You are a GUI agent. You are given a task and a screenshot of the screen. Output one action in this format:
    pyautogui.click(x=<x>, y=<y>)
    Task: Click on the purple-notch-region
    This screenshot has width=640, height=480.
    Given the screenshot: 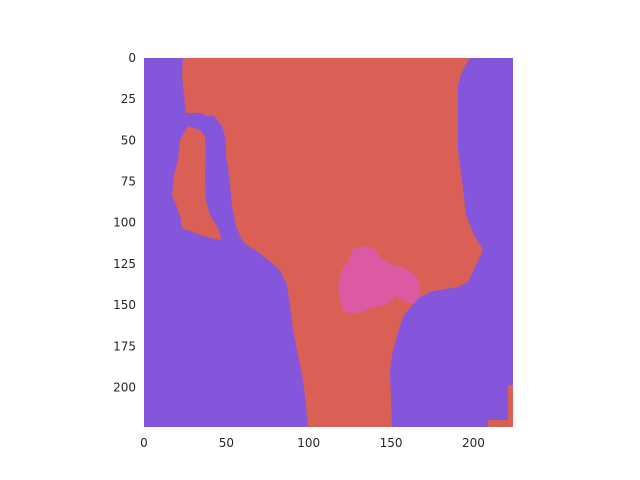 What is the action you would take?
    pyautogui.click(x=207, y=172)
    